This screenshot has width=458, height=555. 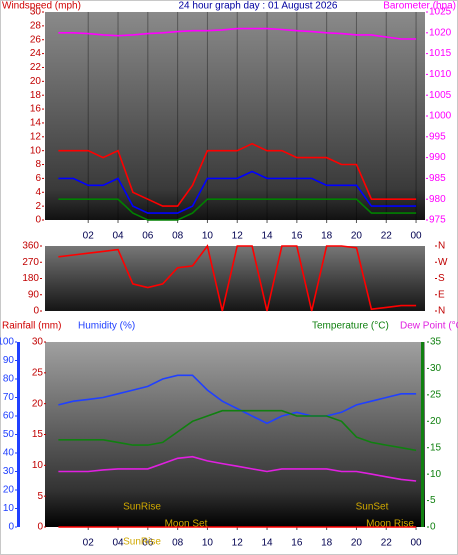 I want to click on y-axis-title: Windspeed (mph), so click(x=41, y=6).